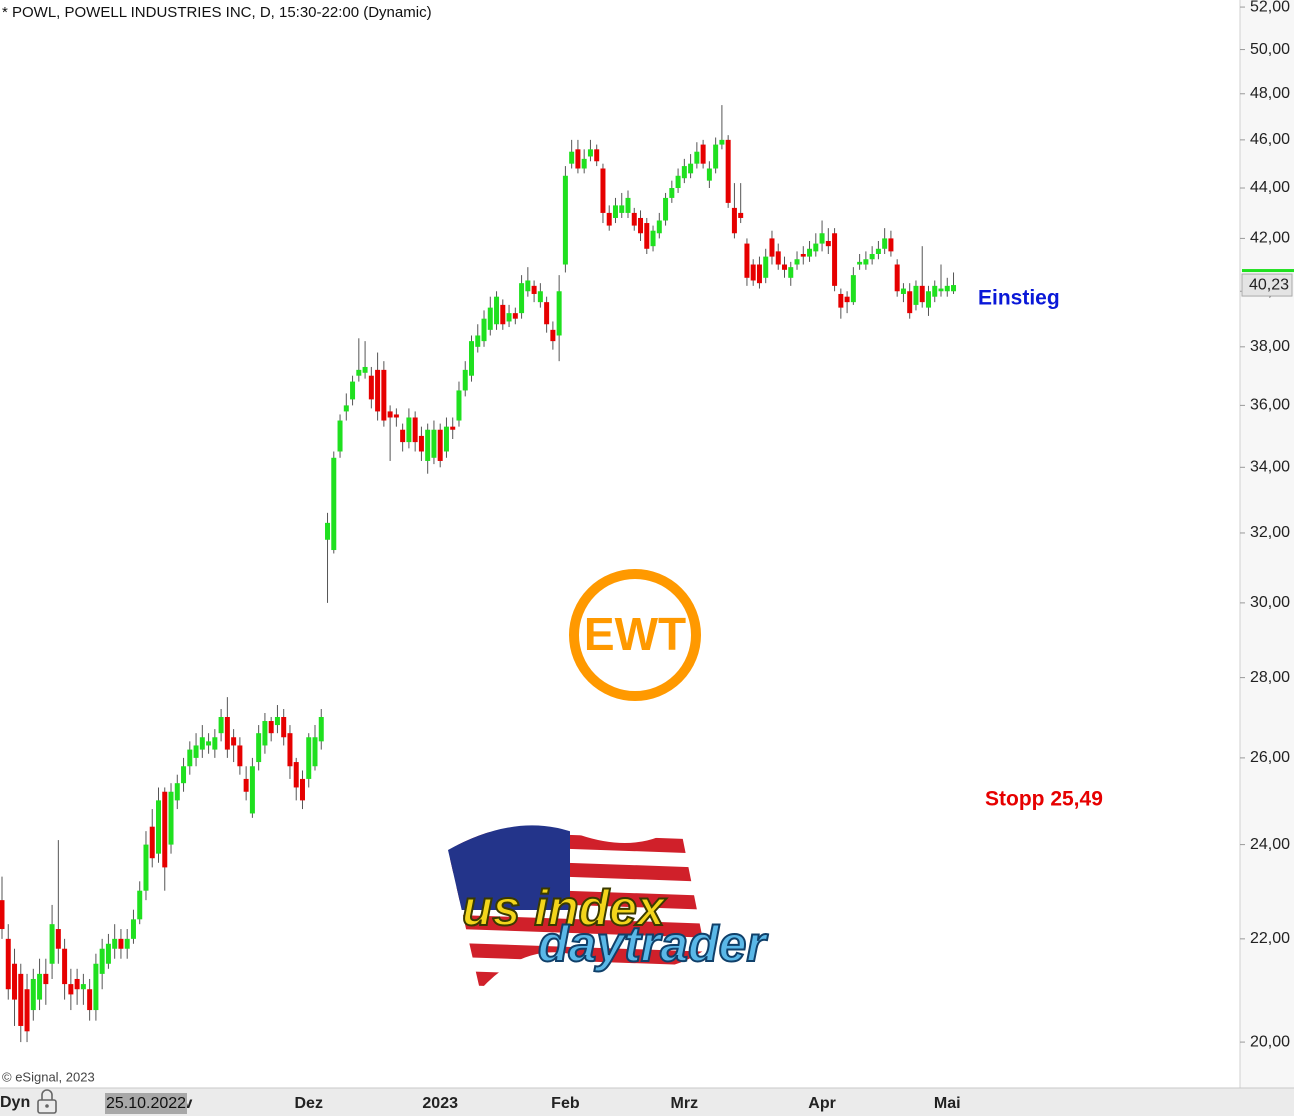 This screenshot has height=1116, width=1294. What do you see at coordinates (1268, 271) in the screenshot?
I see `last-price-line` at bounding box center [1268, 271].